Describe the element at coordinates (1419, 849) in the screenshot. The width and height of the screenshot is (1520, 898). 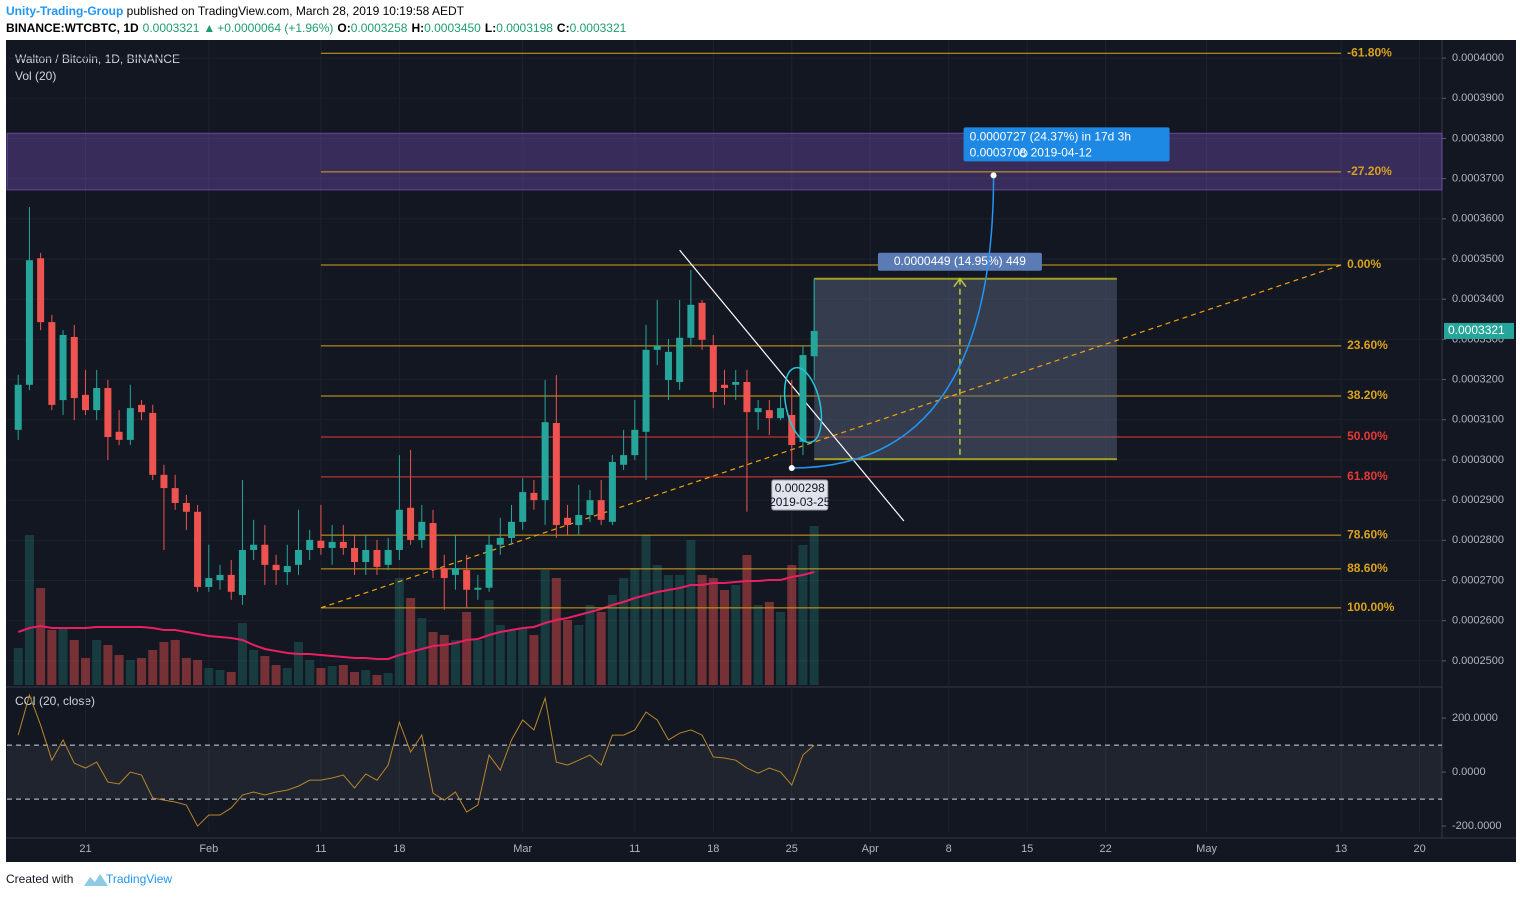
I see `x-tick-label: 20` at that location.